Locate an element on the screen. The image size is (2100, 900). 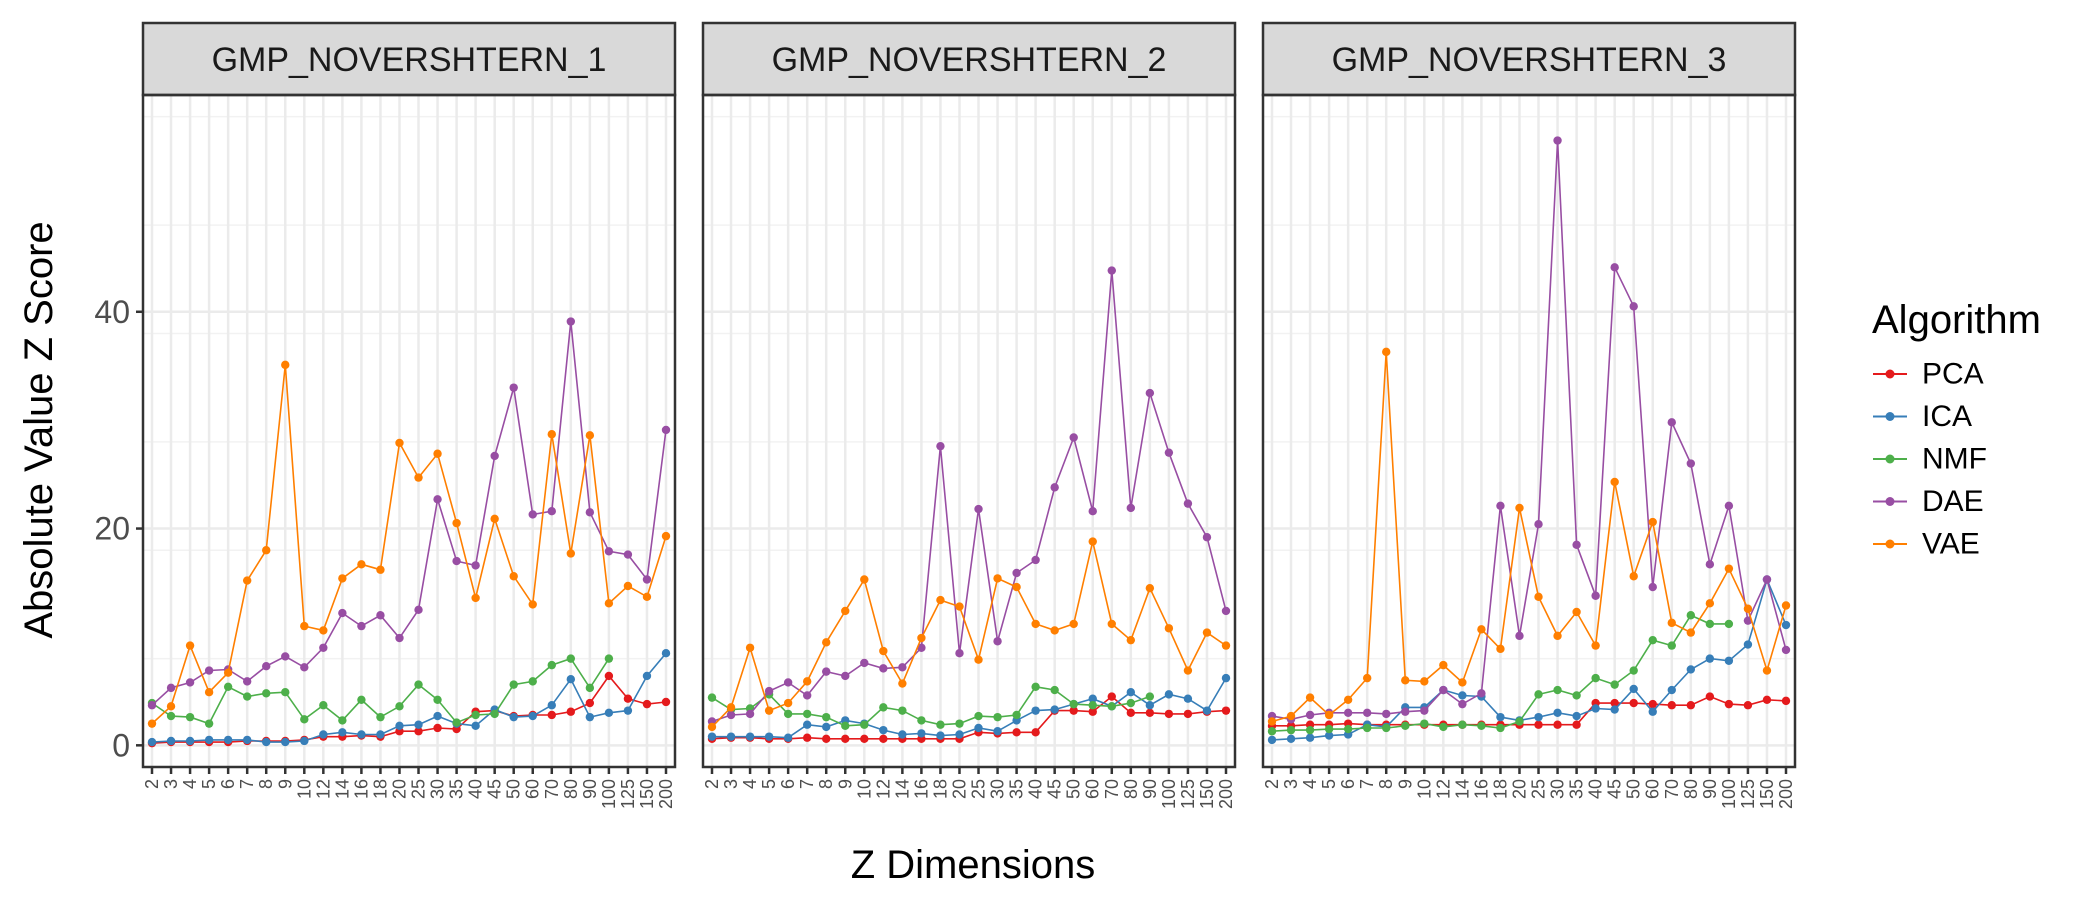
x-tick-label: 10 is located at coordinates (1424, 789).